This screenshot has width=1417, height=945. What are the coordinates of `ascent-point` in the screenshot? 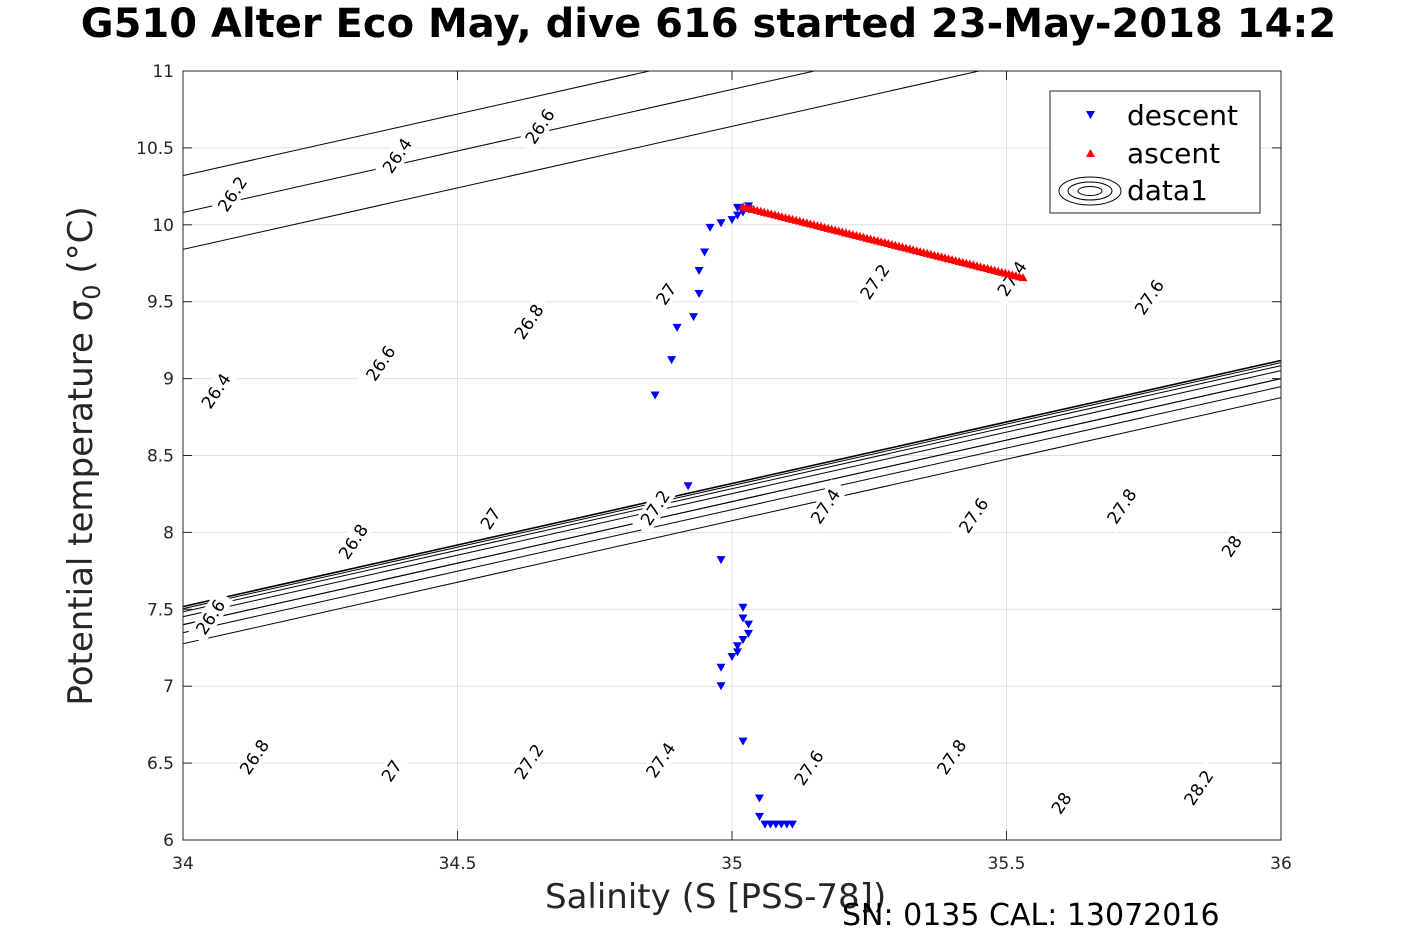 It's located at (1023, 277).